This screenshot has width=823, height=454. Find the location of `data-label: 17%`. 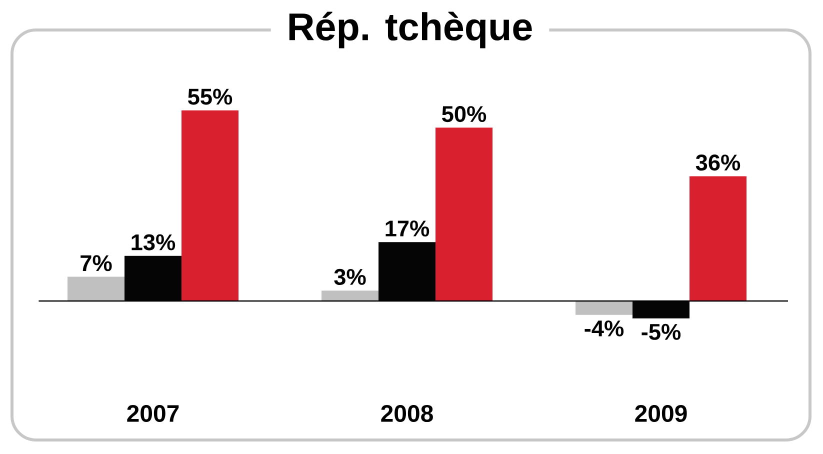

data-label: 17% is located at coordinates (408, 228).